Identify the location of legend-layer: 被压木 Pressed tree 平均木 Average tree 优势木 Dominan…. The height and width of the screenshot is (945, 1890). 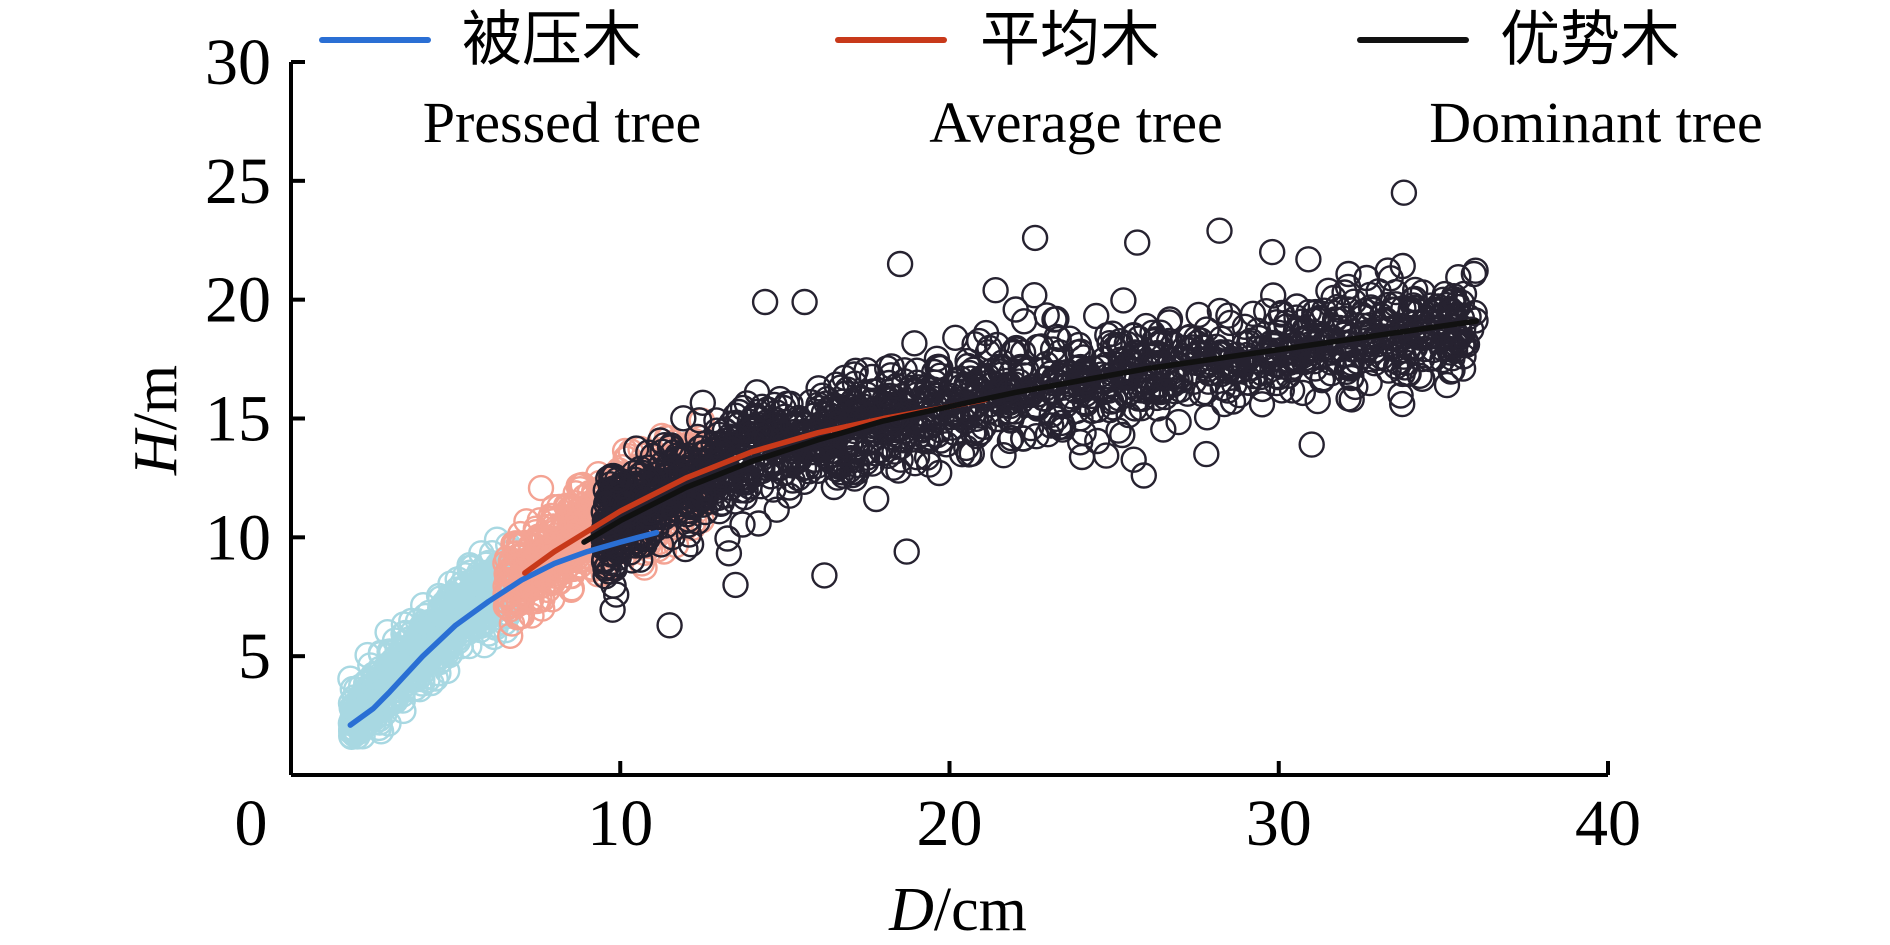
(1041, 81).